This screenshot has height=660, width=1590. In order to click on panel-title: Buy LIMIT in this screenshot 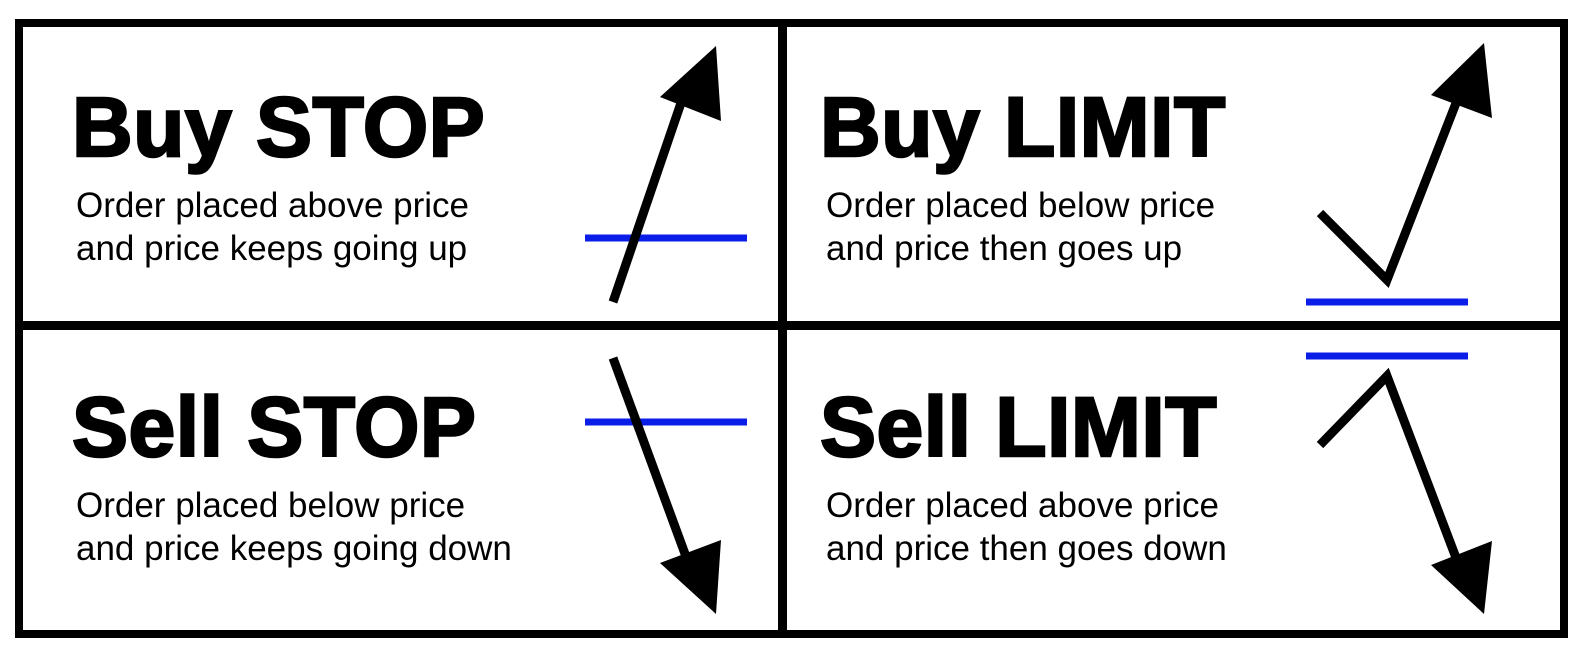, I will do `click(1023, 127)`.